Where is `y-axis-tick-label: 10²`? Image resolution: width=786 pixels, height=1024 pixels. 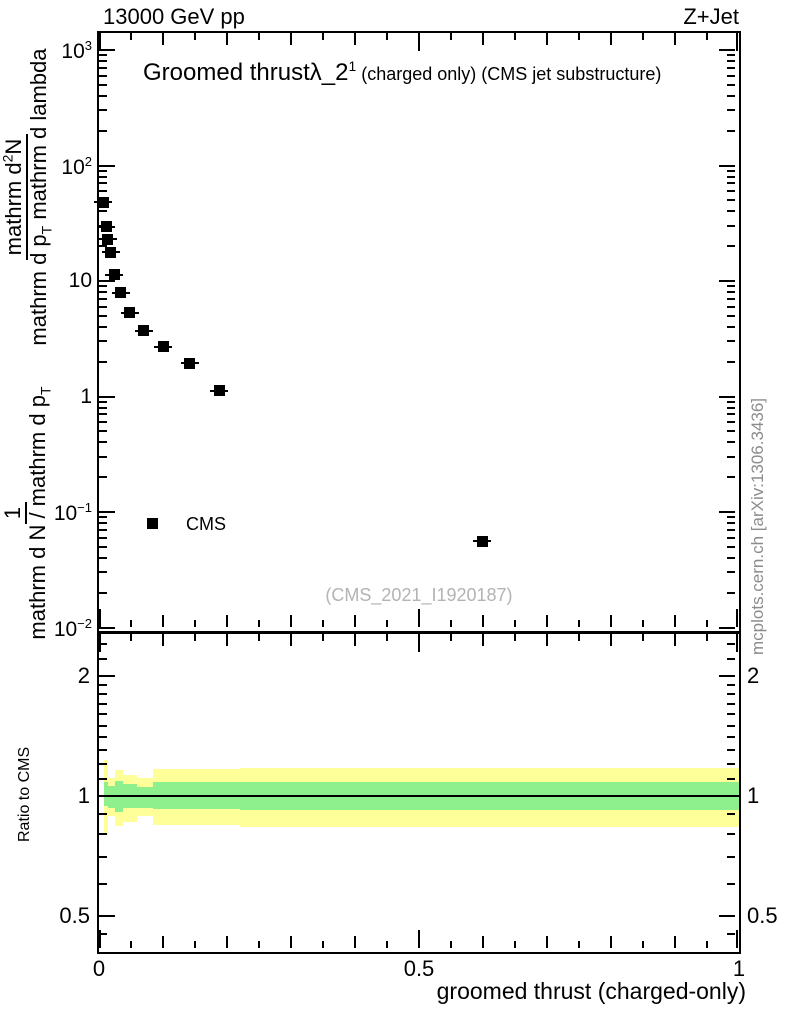
y-axis-tick-label: 10² is located at coordinates (76, 166).